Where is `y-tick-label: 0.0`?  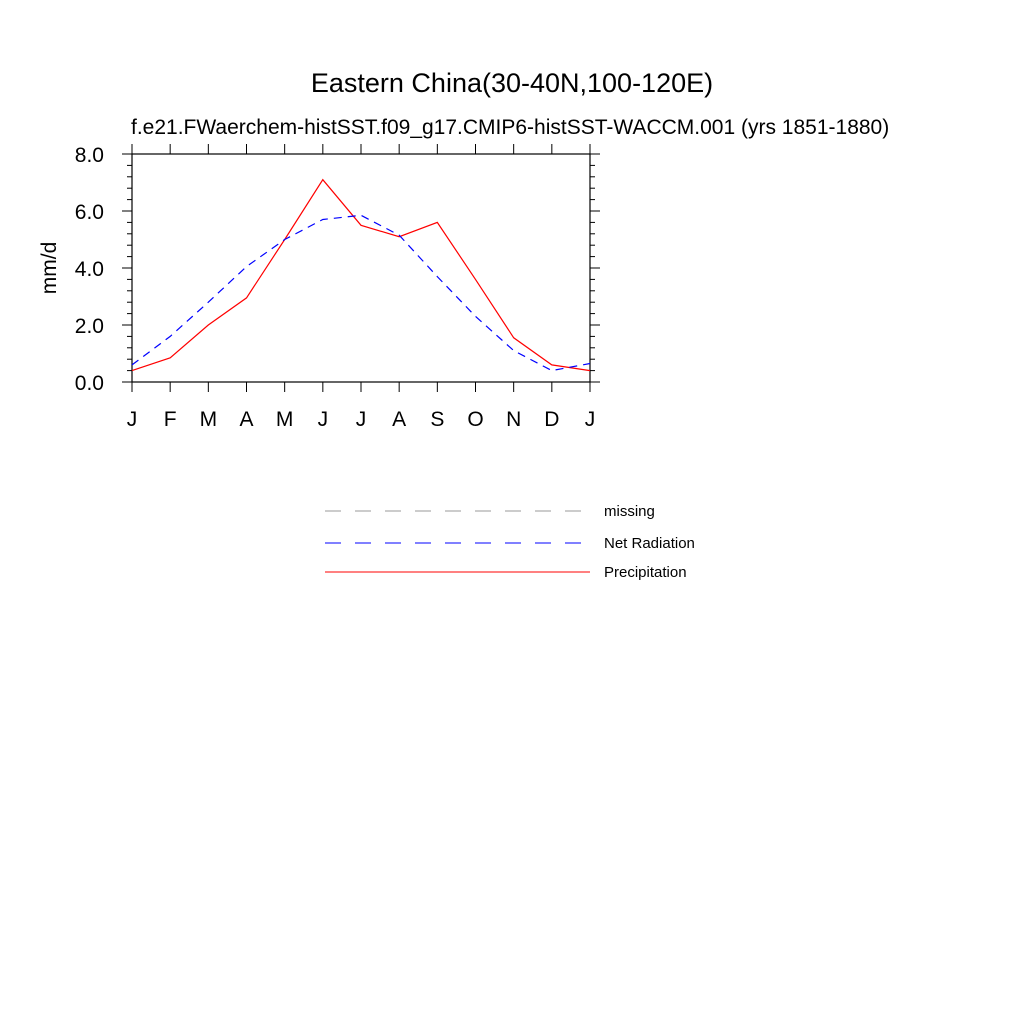
y-tick-label: 0.0 is located at coordinates (89, 383).